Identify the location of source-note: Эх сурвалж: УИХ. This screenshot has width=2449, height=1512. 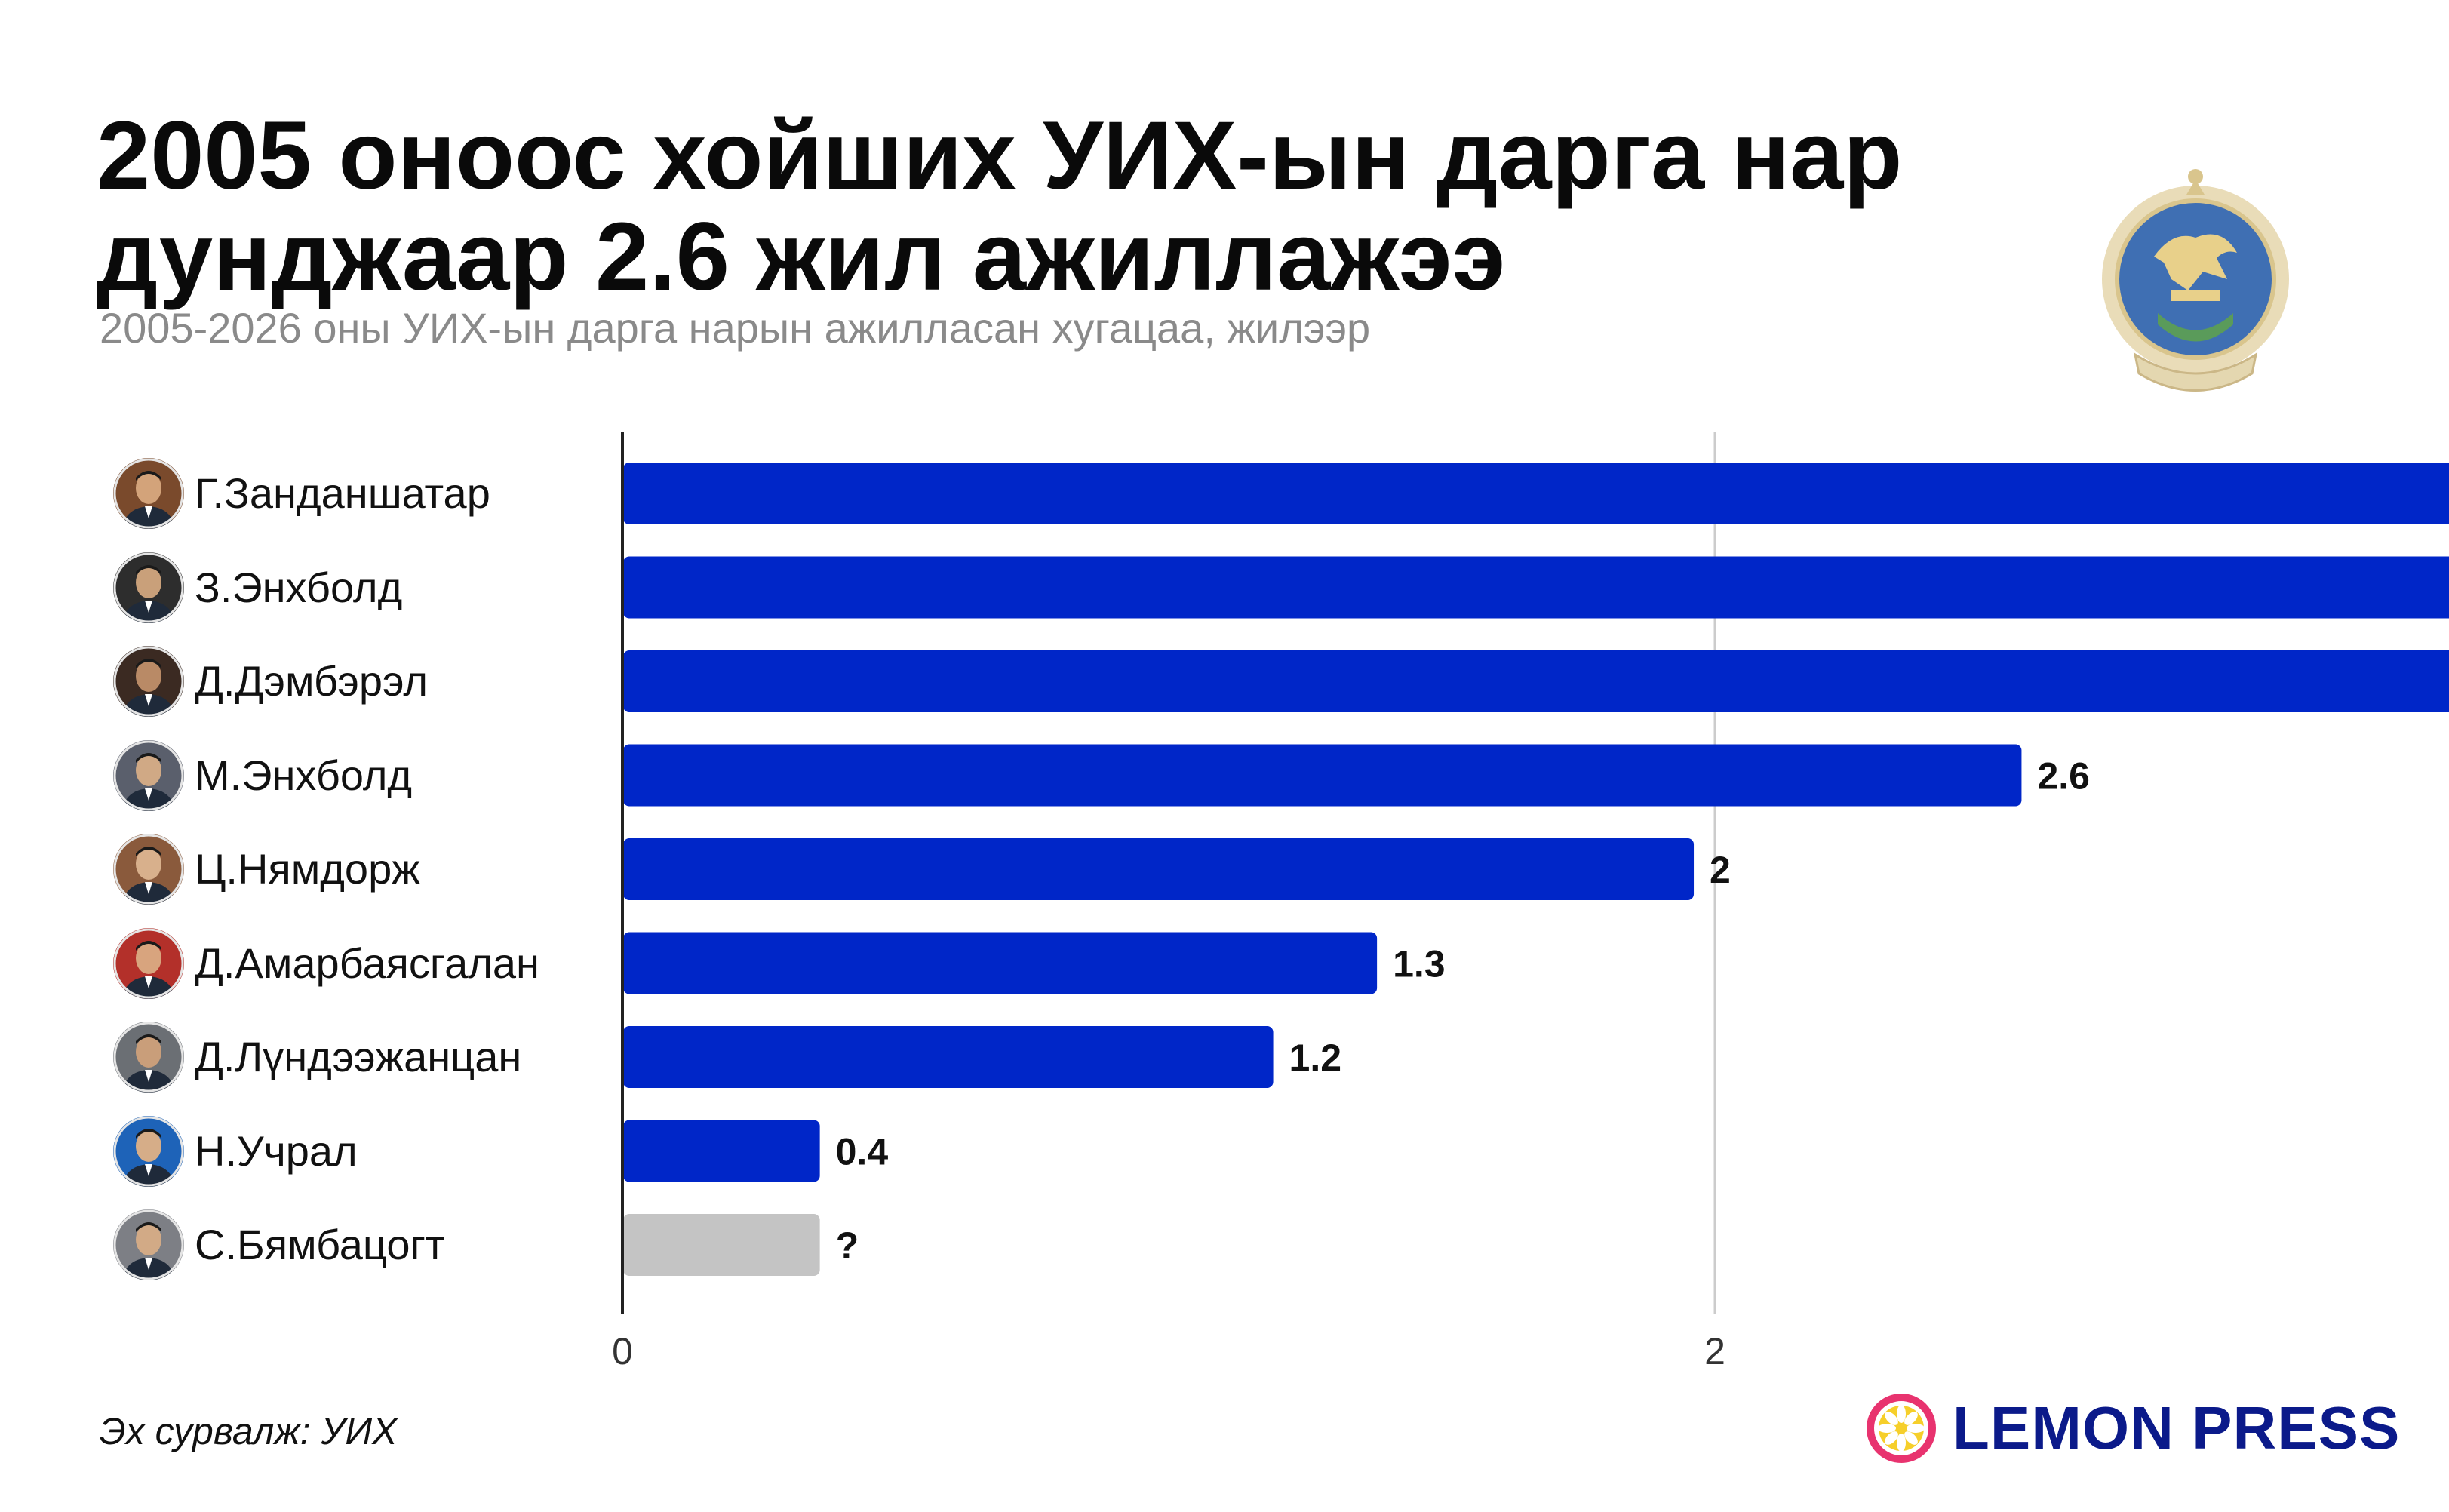
(249, 1431).